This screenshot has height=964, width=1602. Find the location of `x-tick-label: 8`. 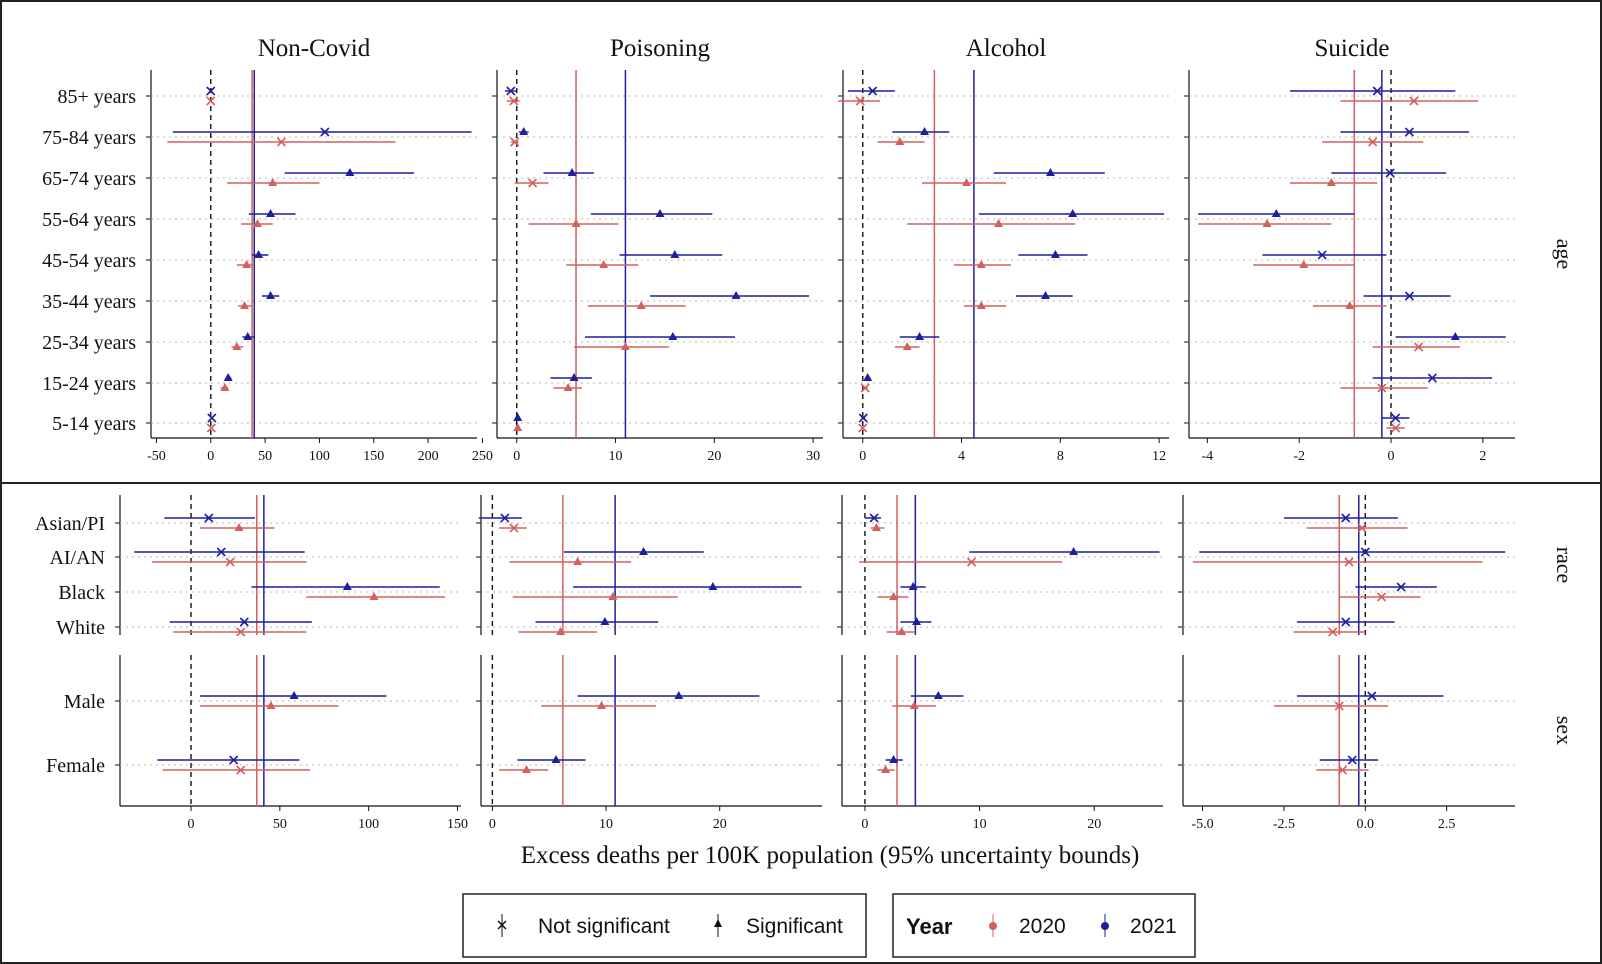

x-tick-label: 8 is located at coordinates (1060, 456).